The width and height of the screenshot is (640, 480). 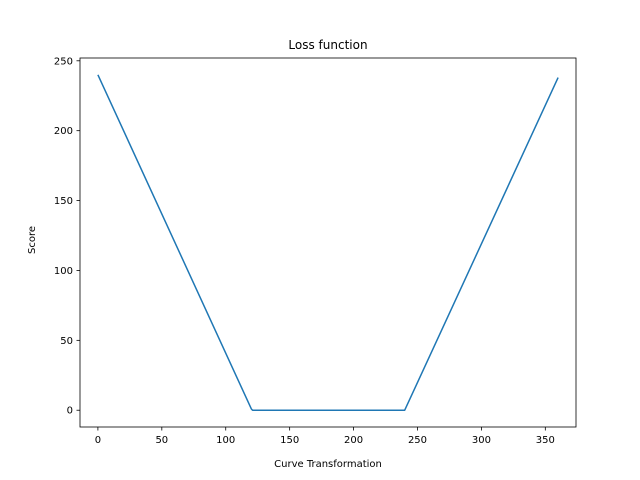 What do you see at coordinates (63, 131) in the screenshot?
I see `y-tick-label: 200` at bounding box center [63, 131].